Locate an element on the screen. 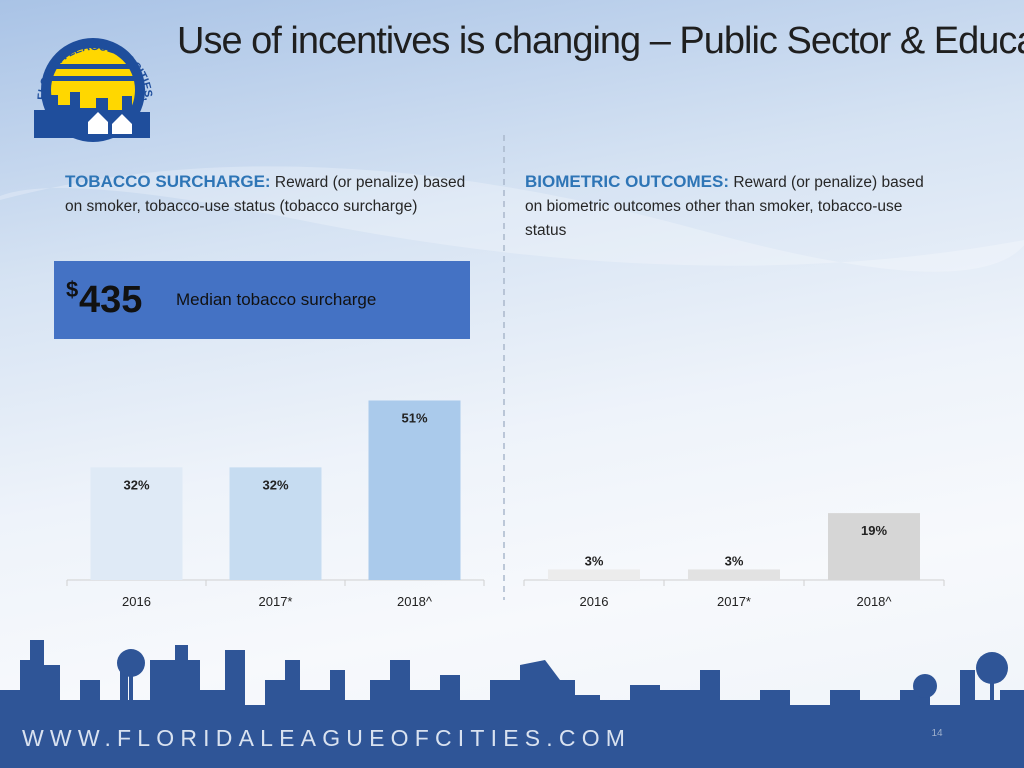 This screenshot has height=768, width=1024. callout-label: Median tobacco surcharge is located at coordinates (276, 299).